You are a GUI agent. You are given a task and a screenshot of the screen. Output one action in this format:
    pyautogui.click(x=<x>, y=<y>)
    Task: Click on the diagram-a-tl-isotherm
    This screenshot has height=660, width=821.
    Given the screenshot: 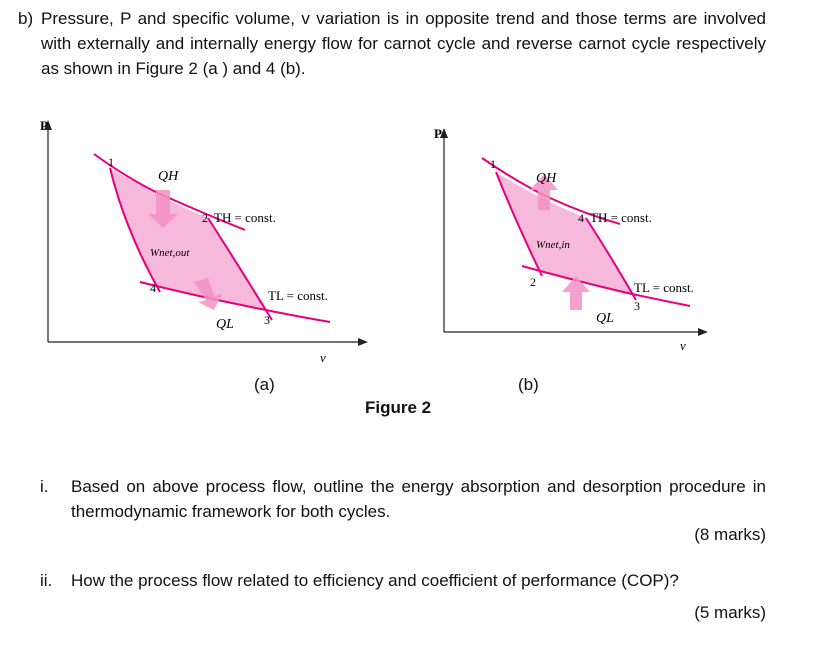 What is the action you would take?
    pyautogui.click(x=235, y=302)
    